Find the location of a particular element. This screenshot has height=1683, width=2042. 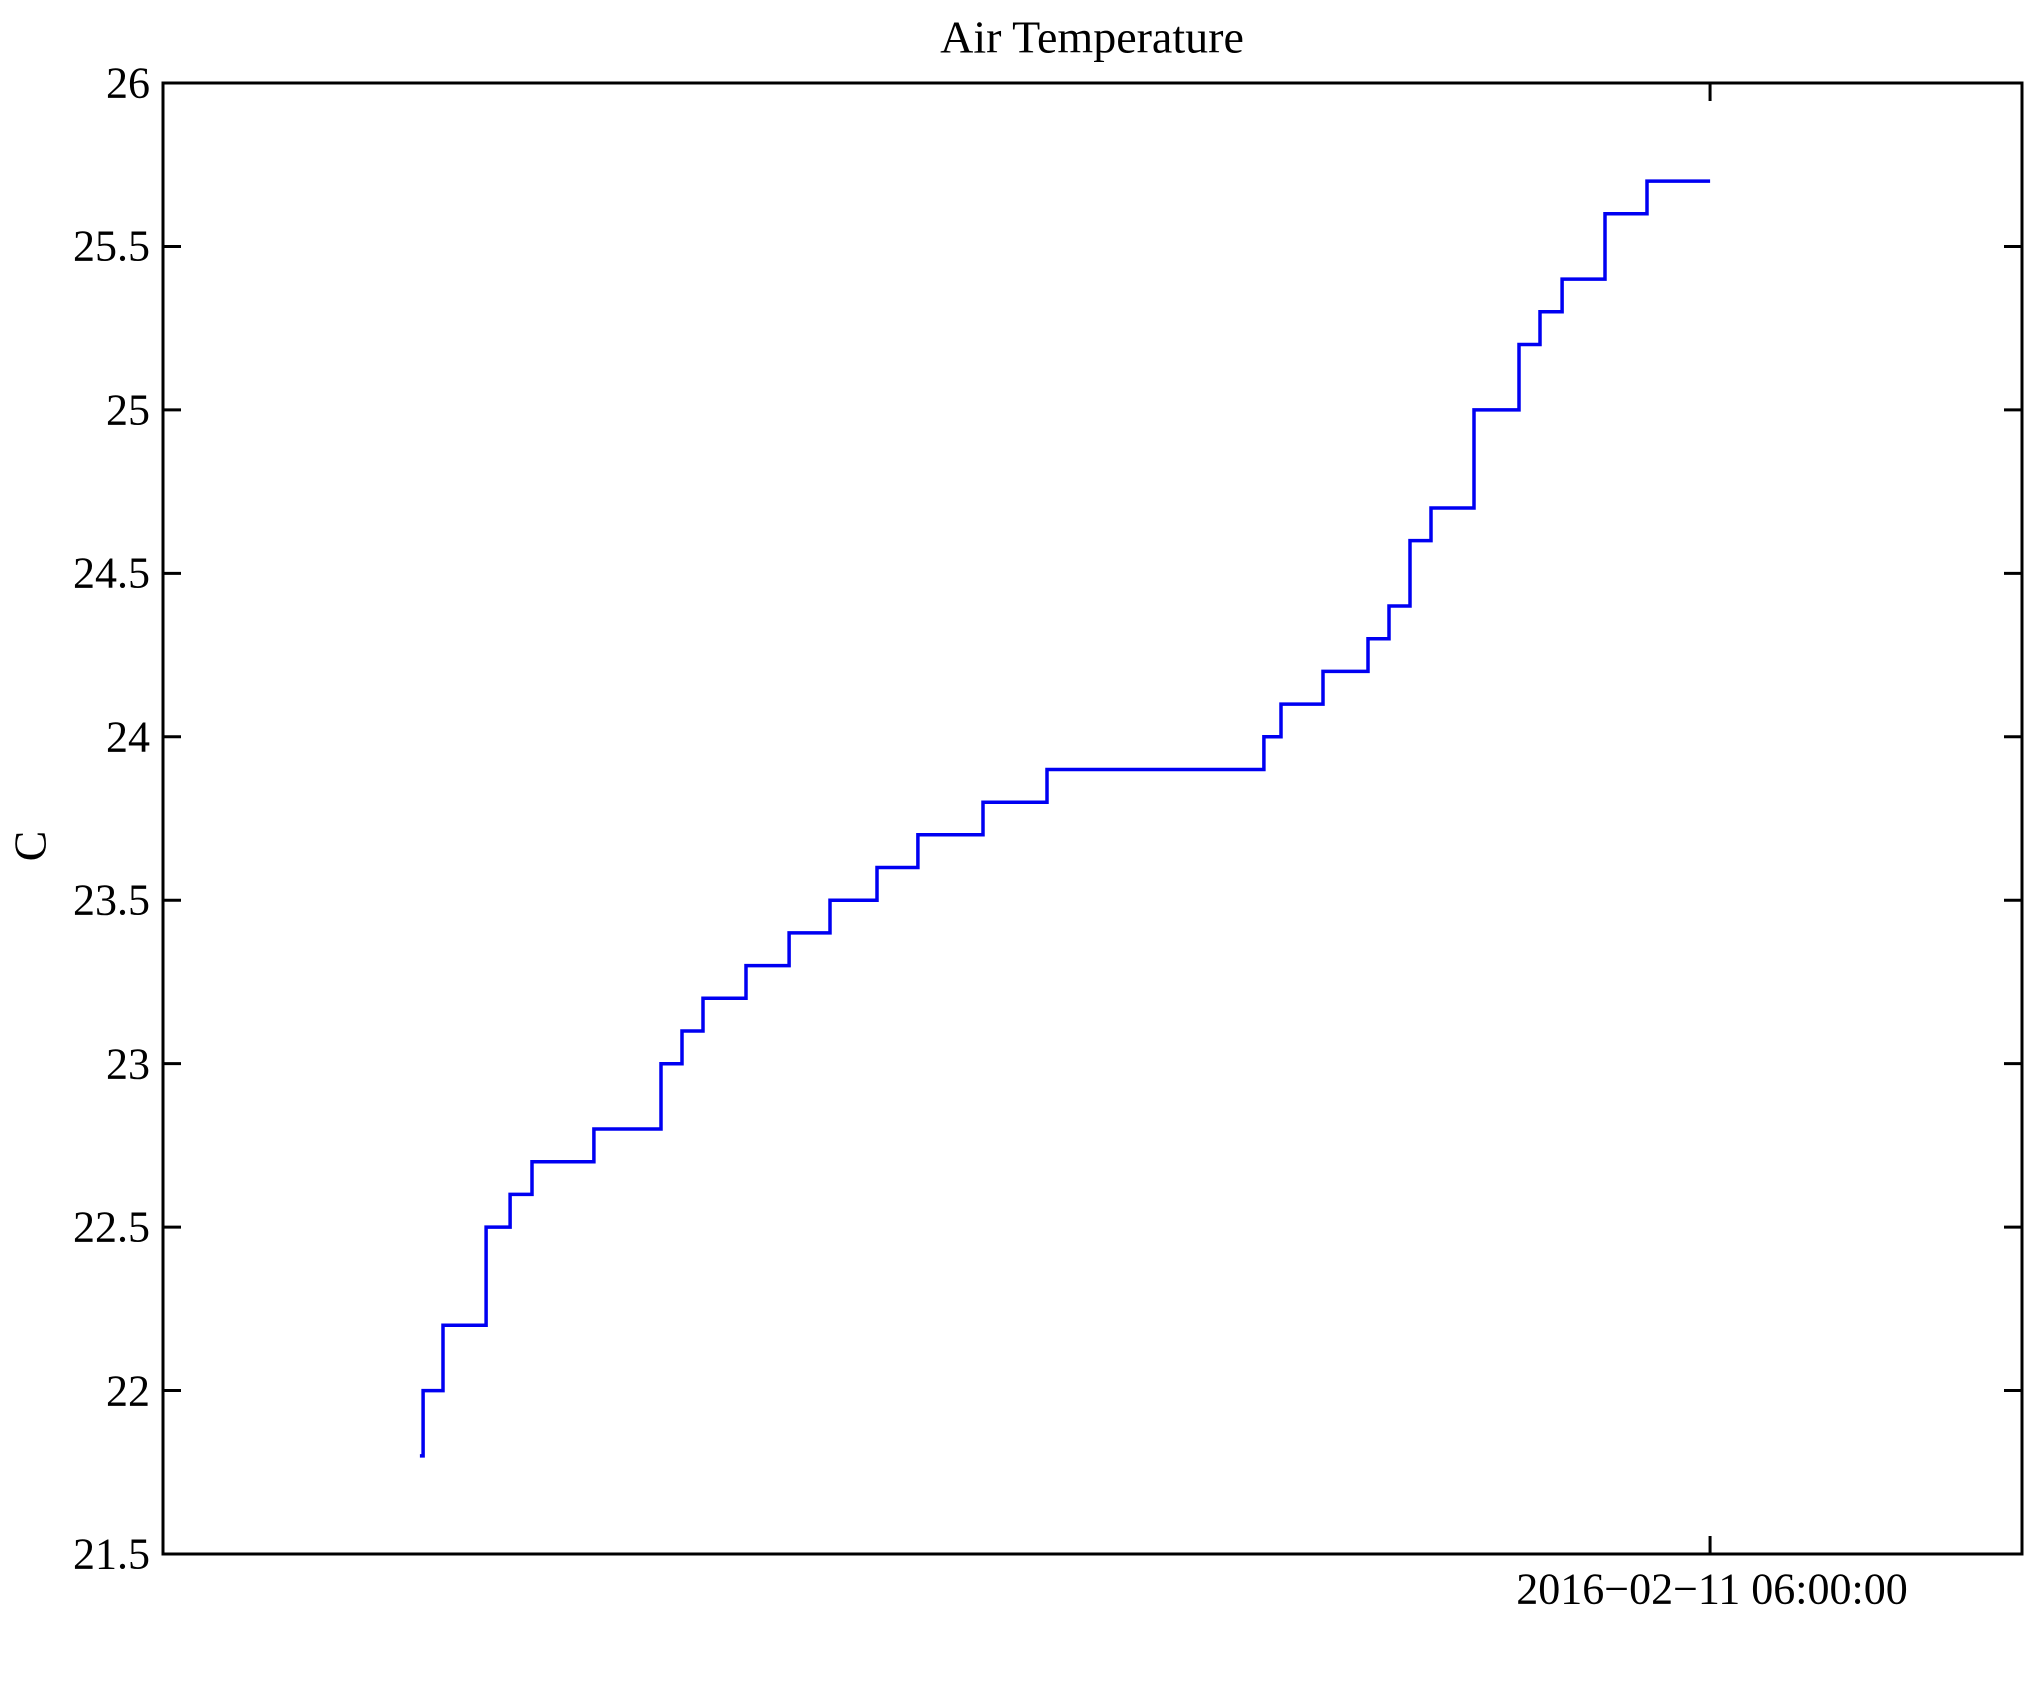

y-axis-label: C is located at coordinates (30, 846).